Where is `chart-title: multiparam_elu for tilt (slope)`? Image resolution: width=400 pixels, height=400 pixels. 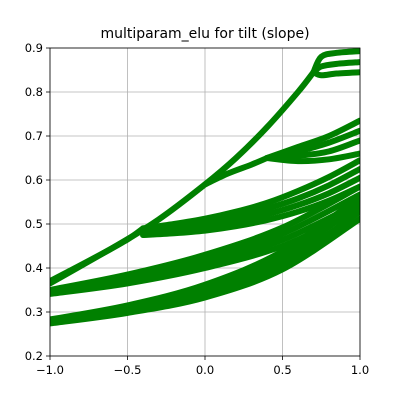 chart-title: multiparam_elu for tilt (slope) is located at coordinates (204, 34).